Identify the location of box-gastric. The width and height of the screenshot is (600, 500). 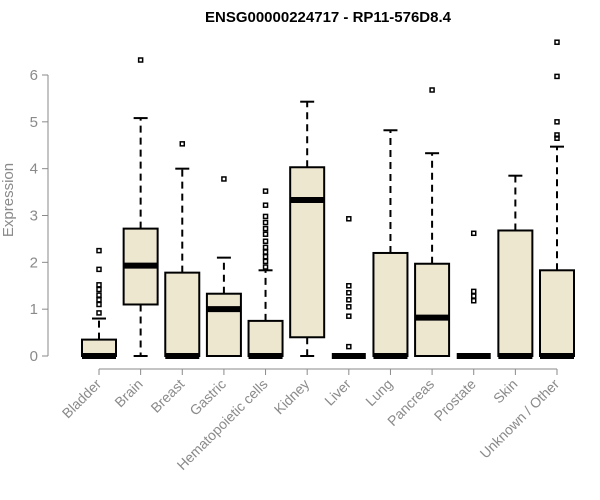
(223, 267).